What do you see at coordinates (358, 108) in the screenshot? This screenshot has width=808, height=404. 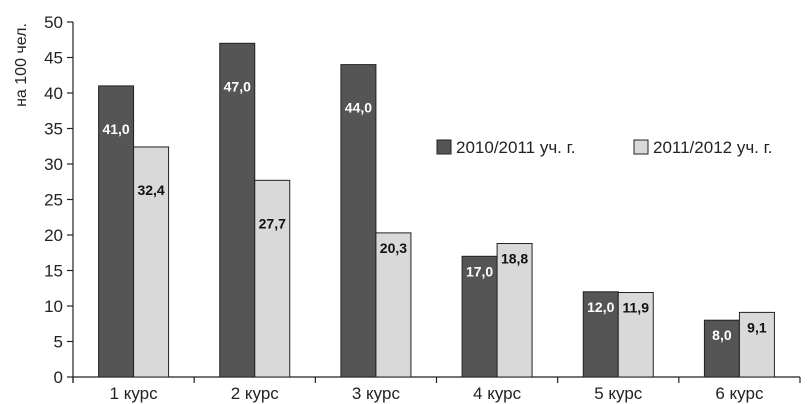 I see `bar-value-label: 44,0` at bounding box center [358, 108].